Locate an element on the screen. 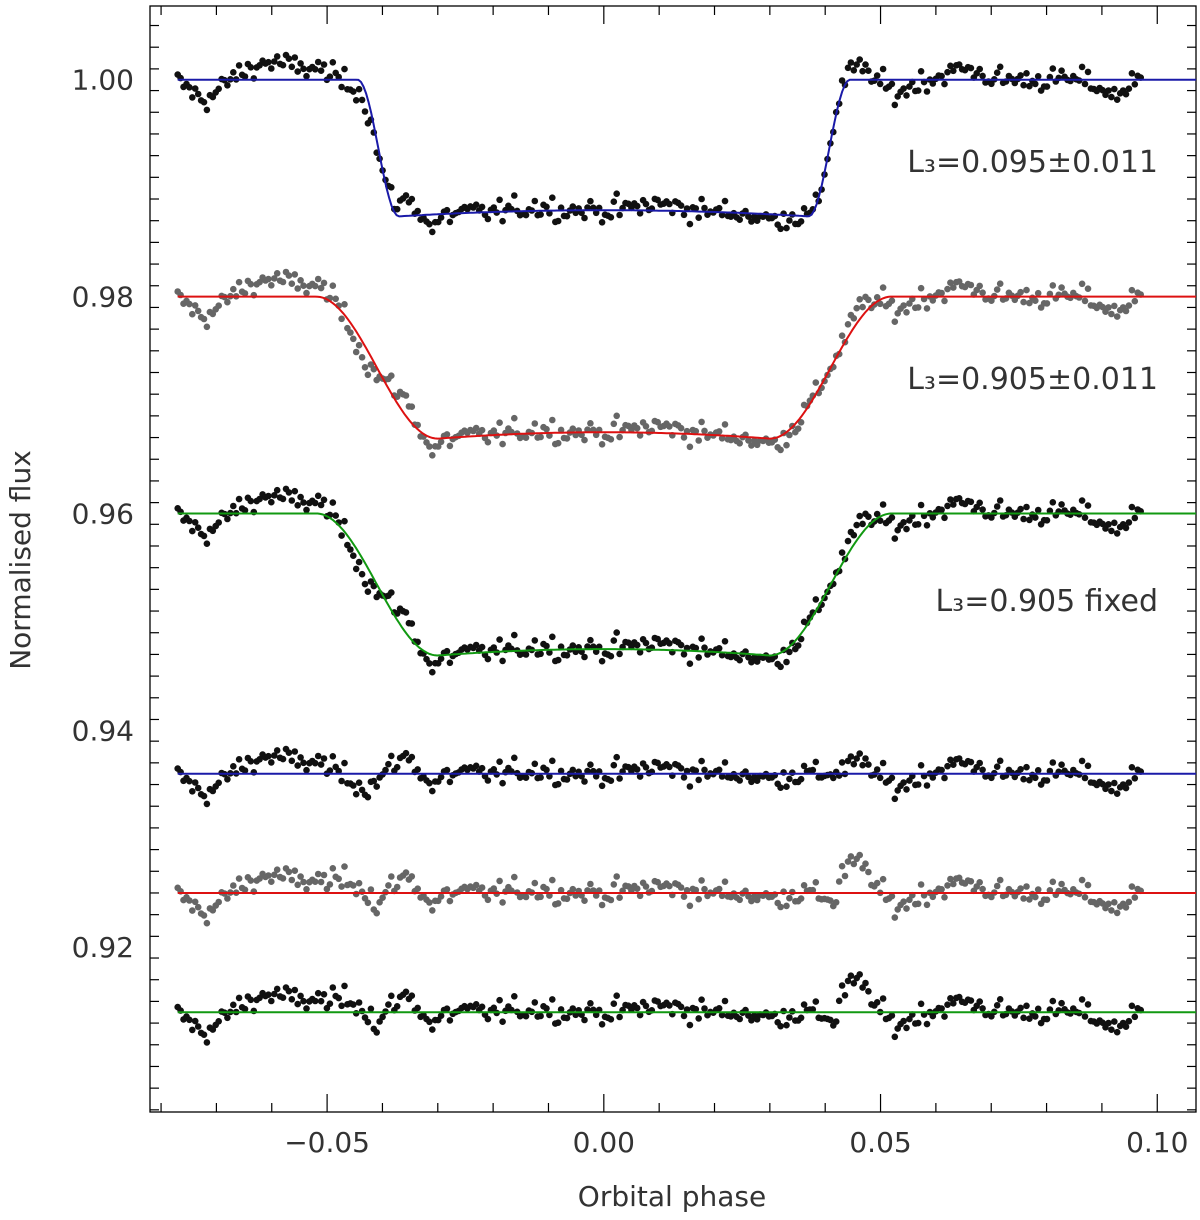 The image size is (1200, 1220). y-tick-label: 1.00 is located at coordinates (103, 80).